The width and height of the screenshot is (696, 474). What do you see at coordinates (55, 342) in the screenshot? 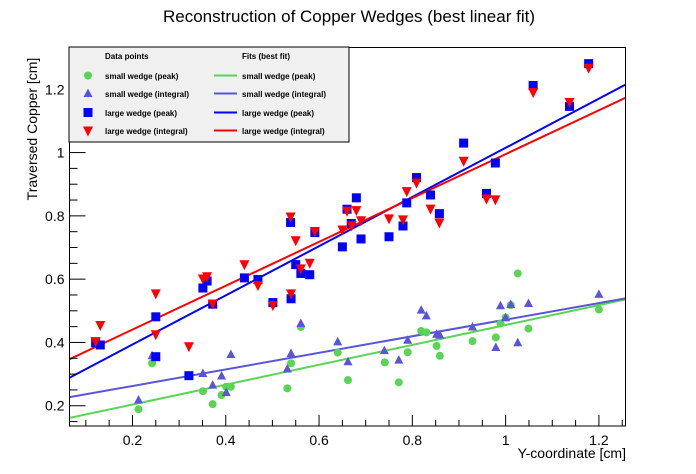
I see `y-tick-label: 0.4` at bounding box center [55, 342].